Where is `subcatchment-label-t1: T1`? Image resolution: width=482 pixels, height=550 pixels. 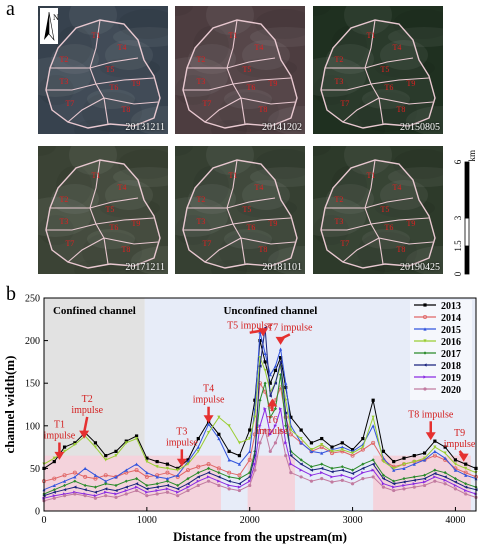 subcatchment-label-t1: T1 is located at coordinates (233, 175).